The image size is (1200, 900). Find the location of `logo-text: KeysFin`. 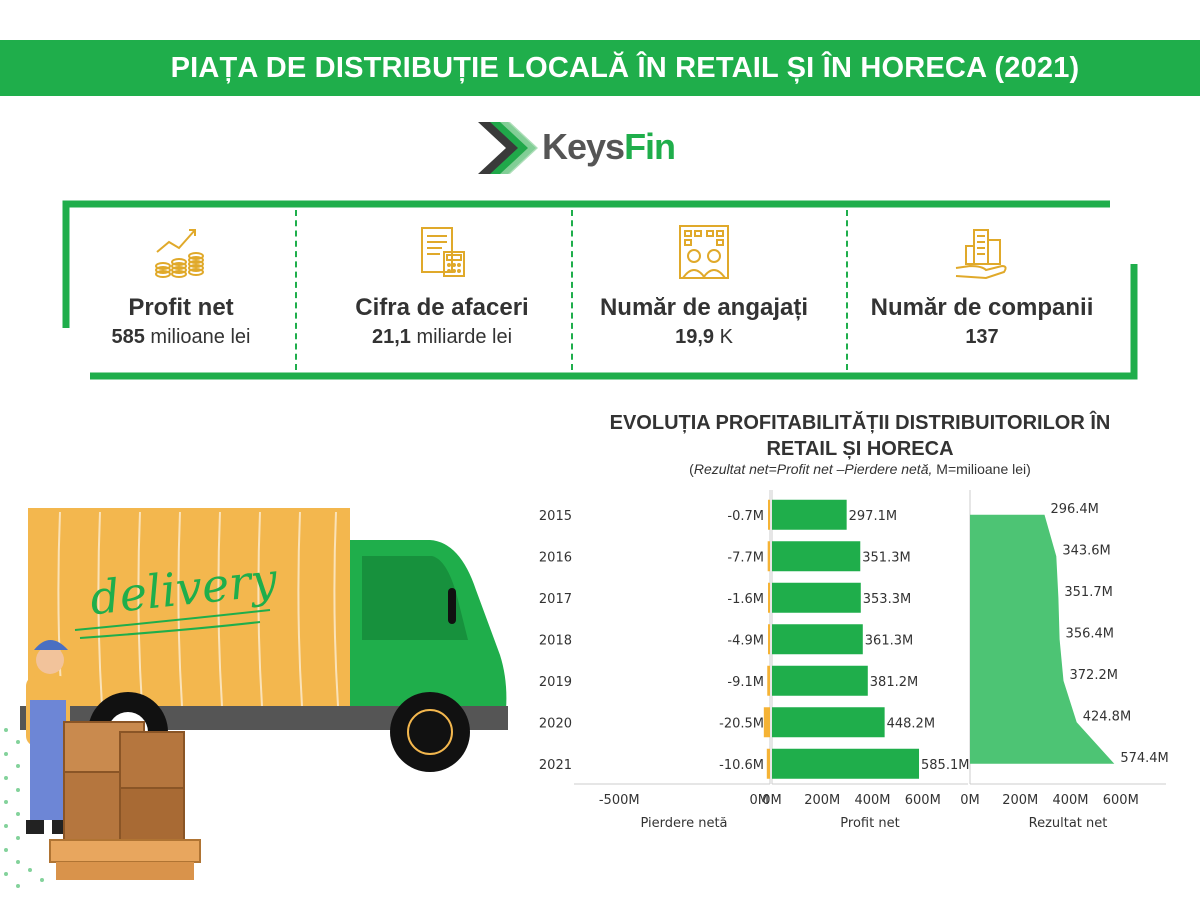

logo-text: KeysFin is located at coordinates (609, 147).